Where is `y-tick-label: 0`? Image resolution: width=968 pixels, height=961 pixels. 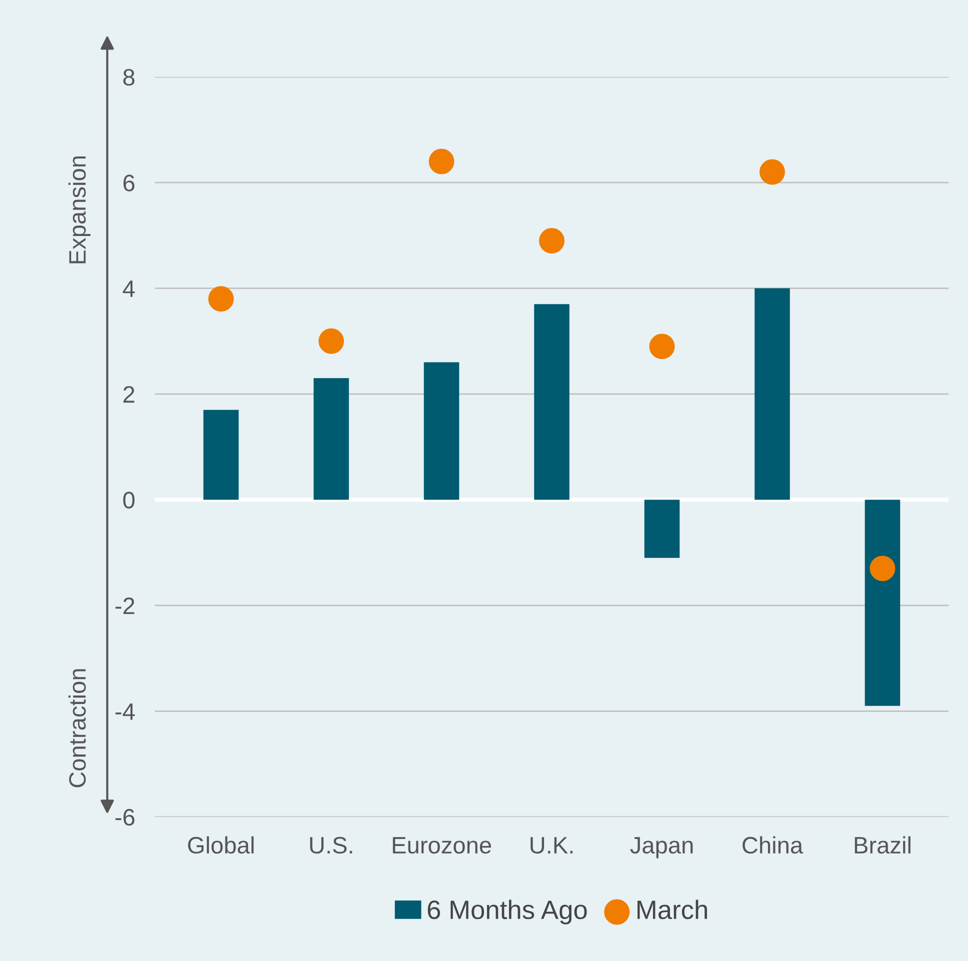
y-tick-label: 0 is located at coordinates (129, 500).